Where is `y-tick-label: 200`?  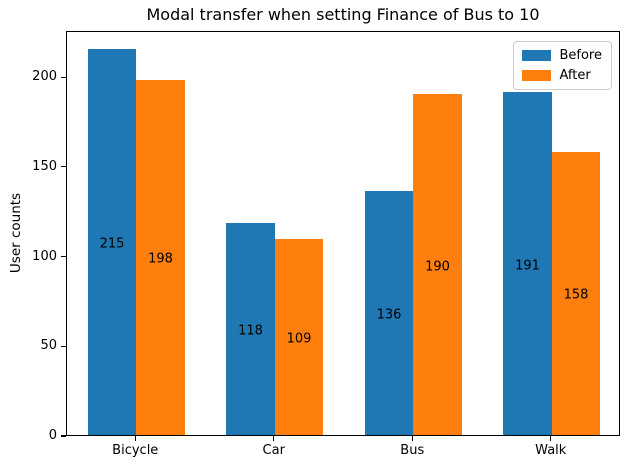 y-tick-label: 200 is located at coordinates (44, 77).